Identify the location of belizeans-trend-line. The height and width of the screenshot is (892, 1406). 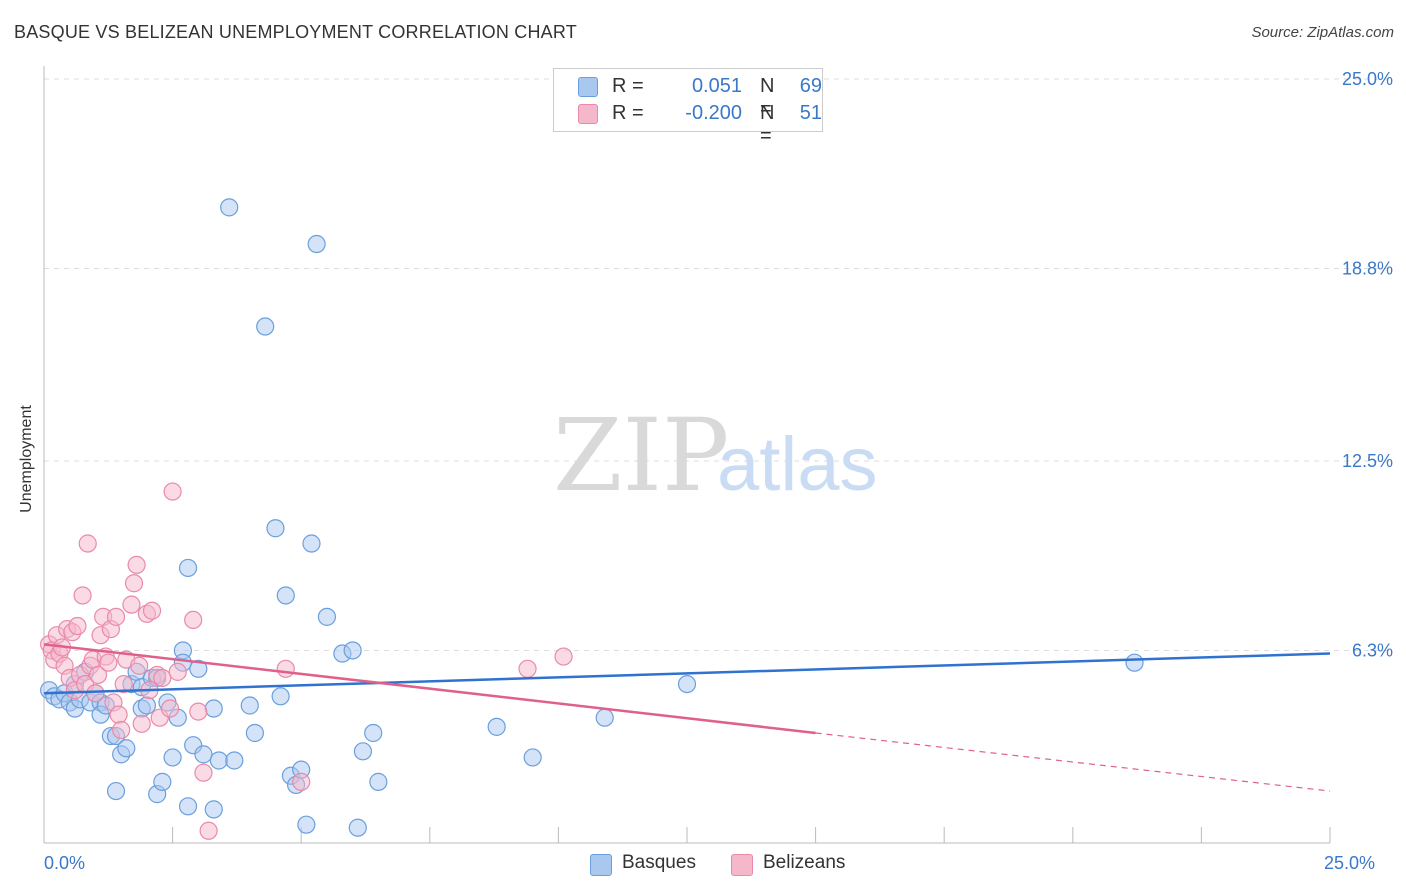
(429, 689).